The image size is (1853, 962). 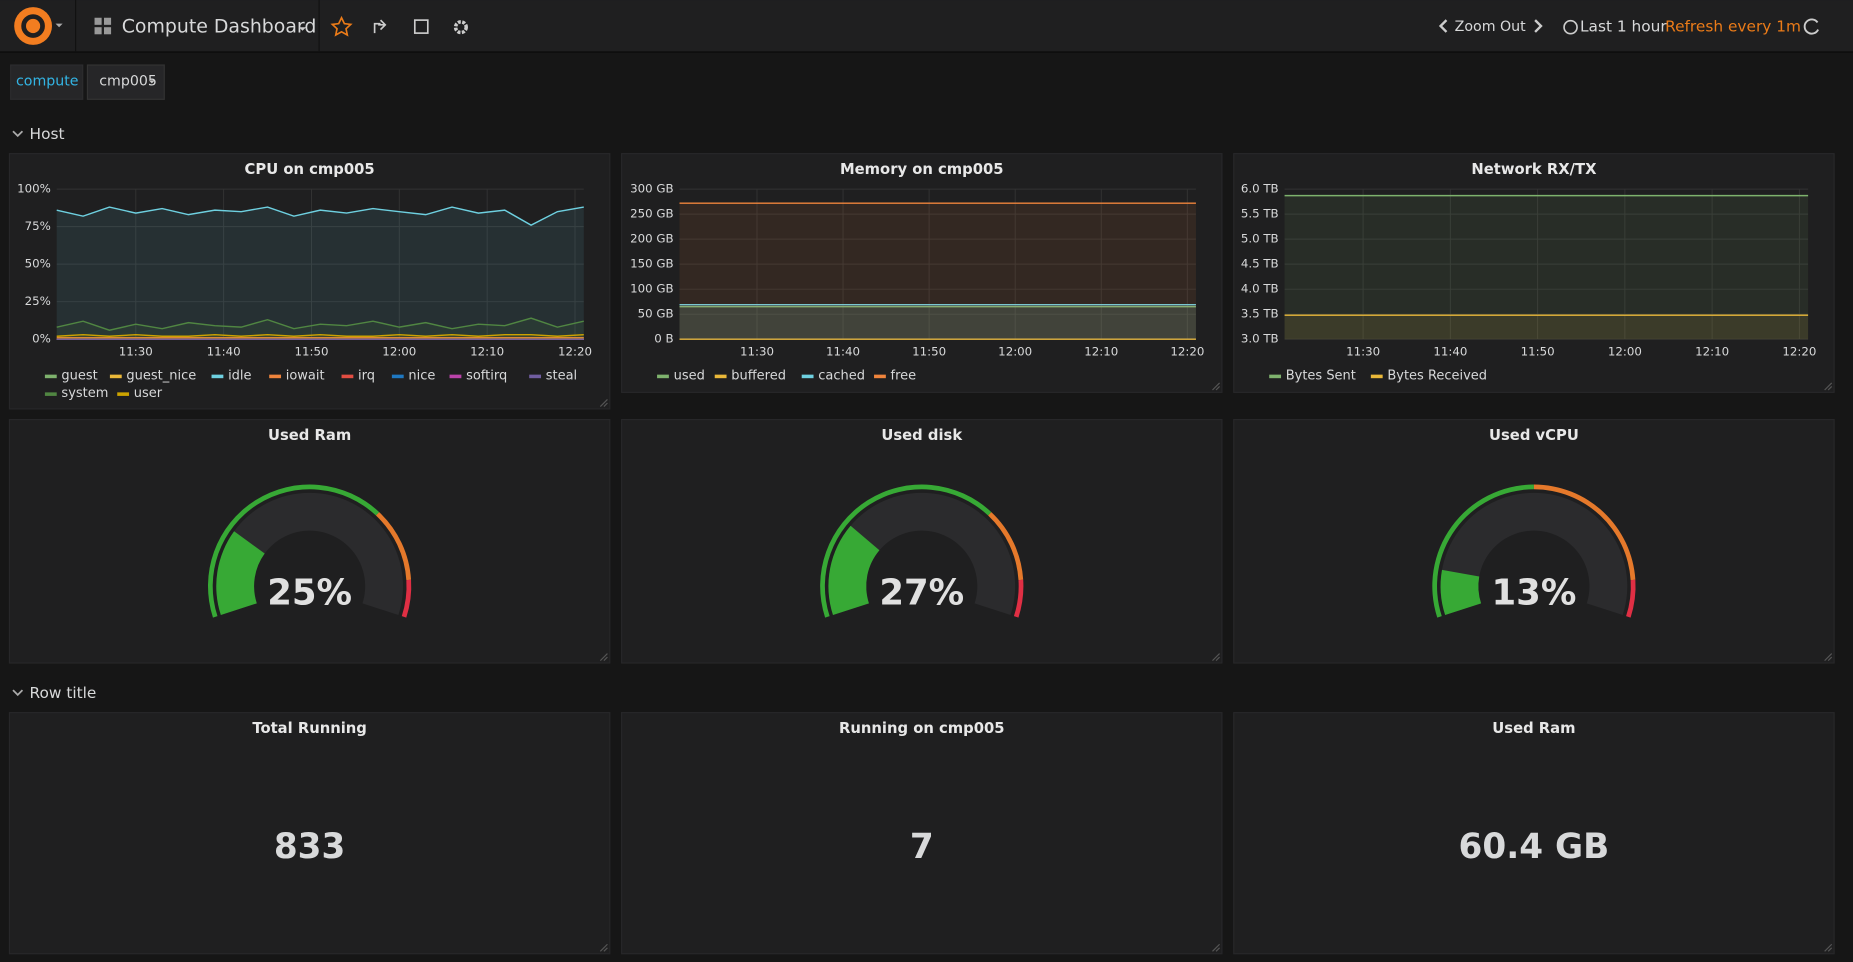 I want to click on x-tick-label: 12:00, so click(x=1015, y=352).